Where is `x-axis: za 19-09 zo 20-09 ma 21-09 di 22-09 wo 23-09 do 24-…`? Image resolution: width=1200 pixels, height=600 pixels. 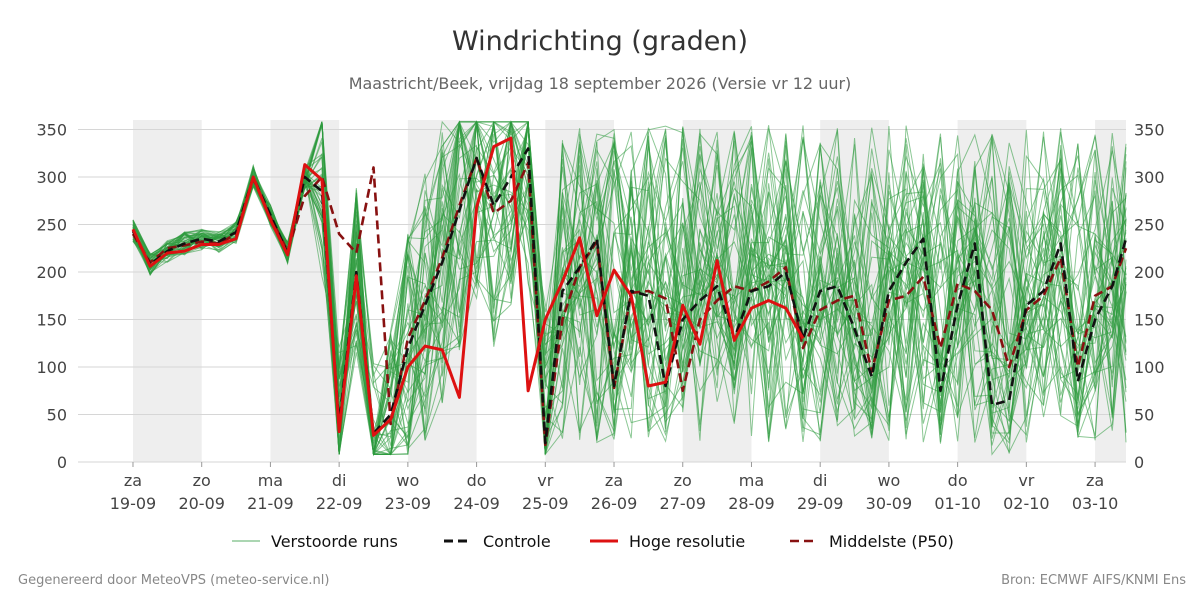
x-axis: za 19-09 zo 20-09 ma 21-09 di 22-09 wo 23-09 do 24-… is located at coordinates (614, 487).